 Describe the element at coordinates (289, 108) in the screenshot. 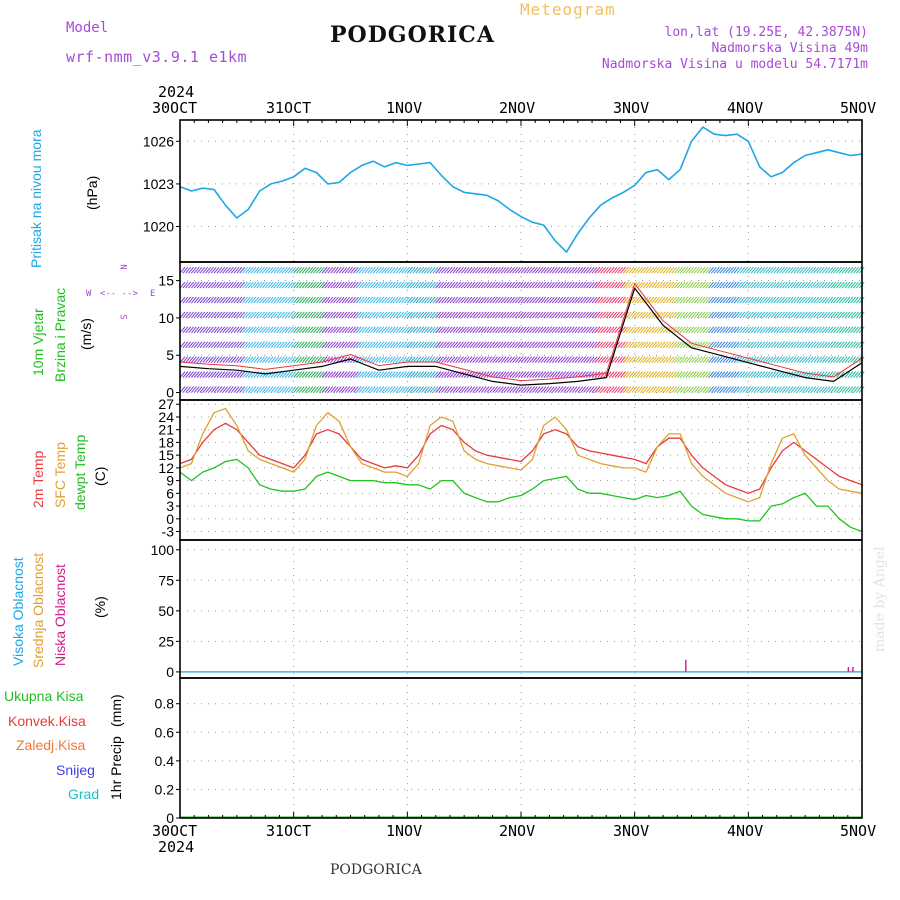

I see `top-time-label: 31OCT` at that location.